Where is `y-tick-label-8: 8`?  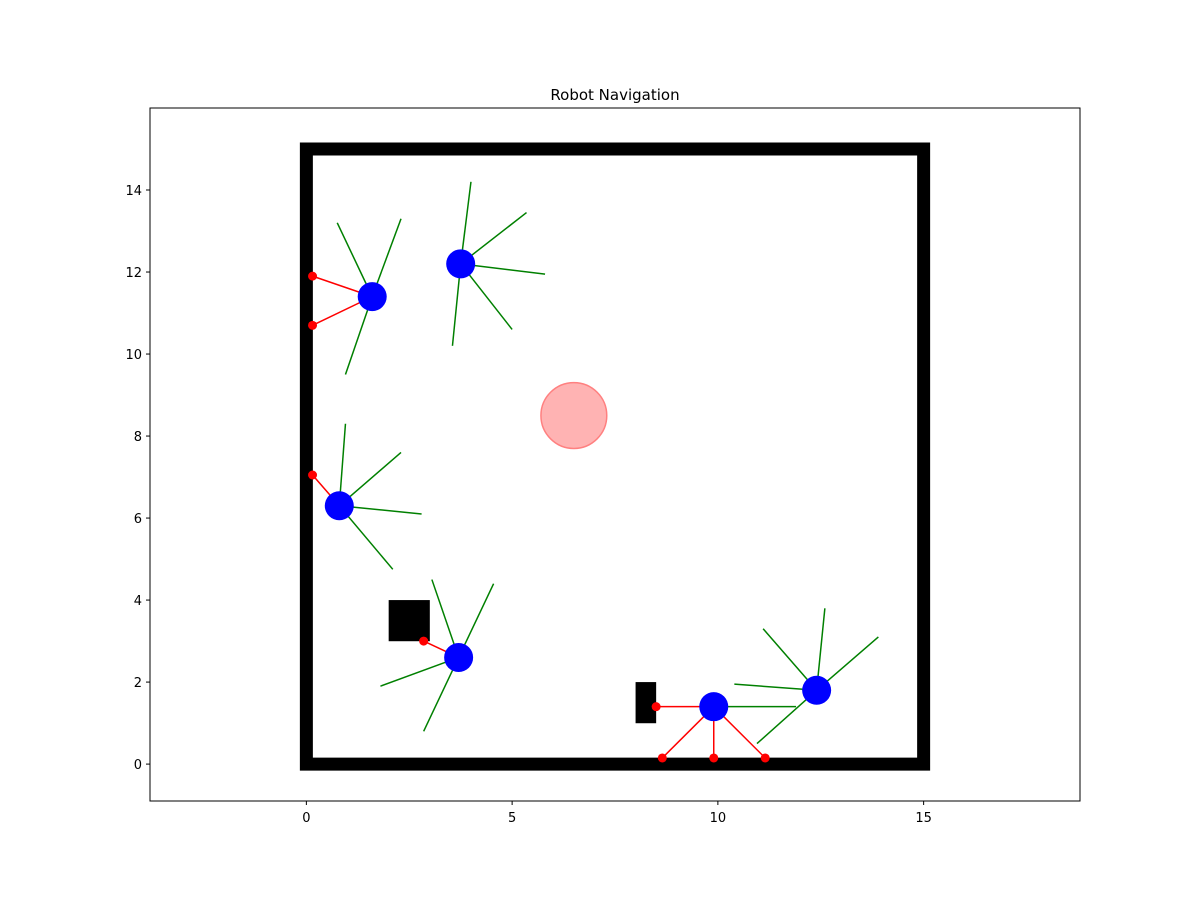
y-tick-label-8: 8 is located at coordinates (138, 437).